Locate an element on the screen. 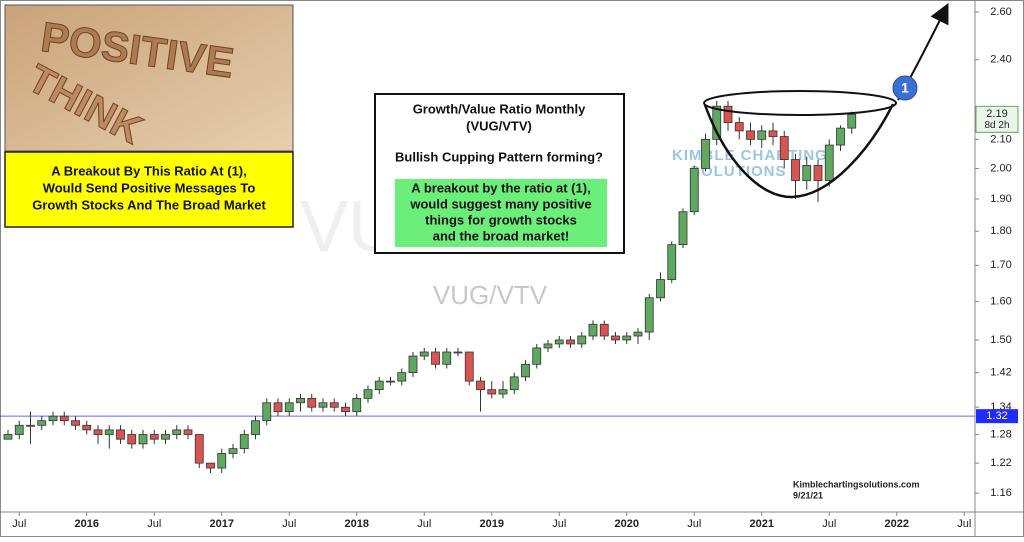  x-tick-label: 2021 is located at coordinates (762, 524).